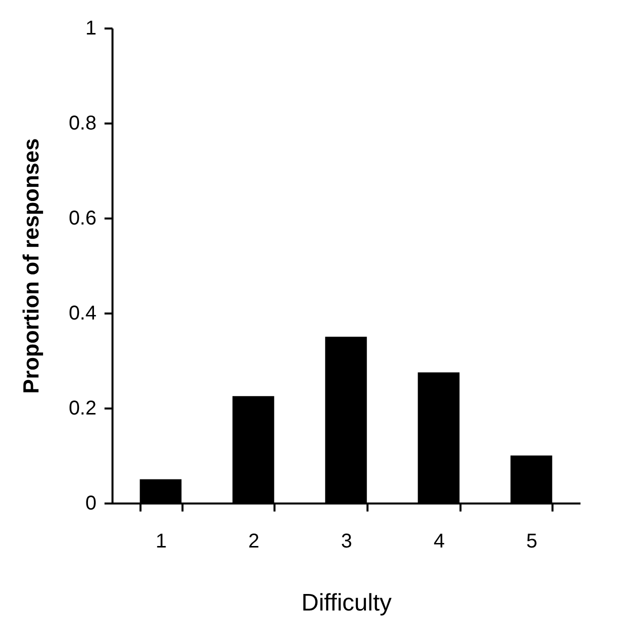 Image resolution: width=635 pixels, height=638 pixels. What do you see at coordinates (82, 313) in the screenshot?
I see `y-tick-label: 0.4` at bounding box center [82, 313].